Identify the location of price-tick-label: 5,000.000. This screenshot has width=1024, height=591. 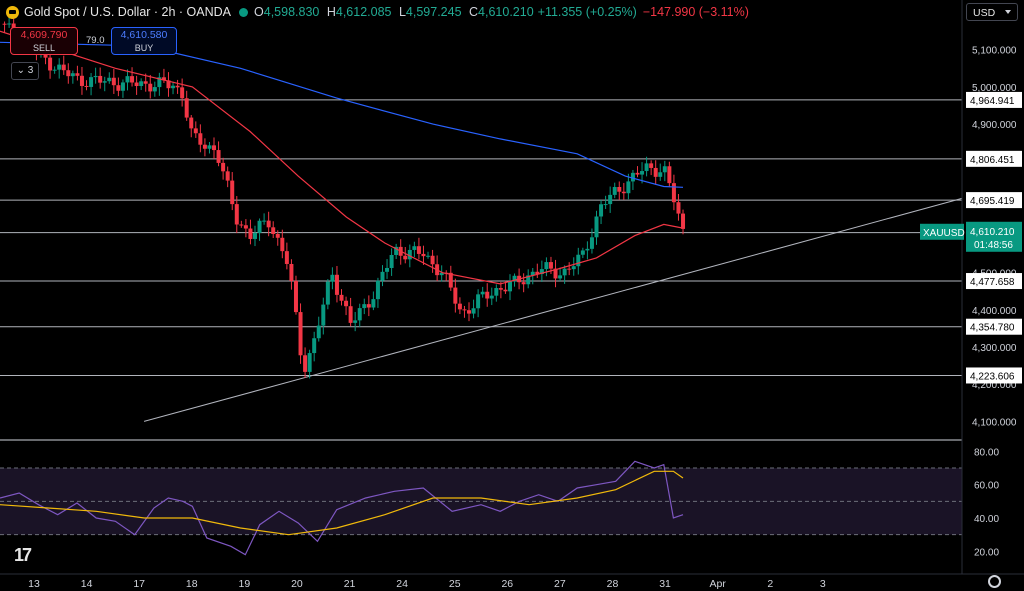
(994, 88).